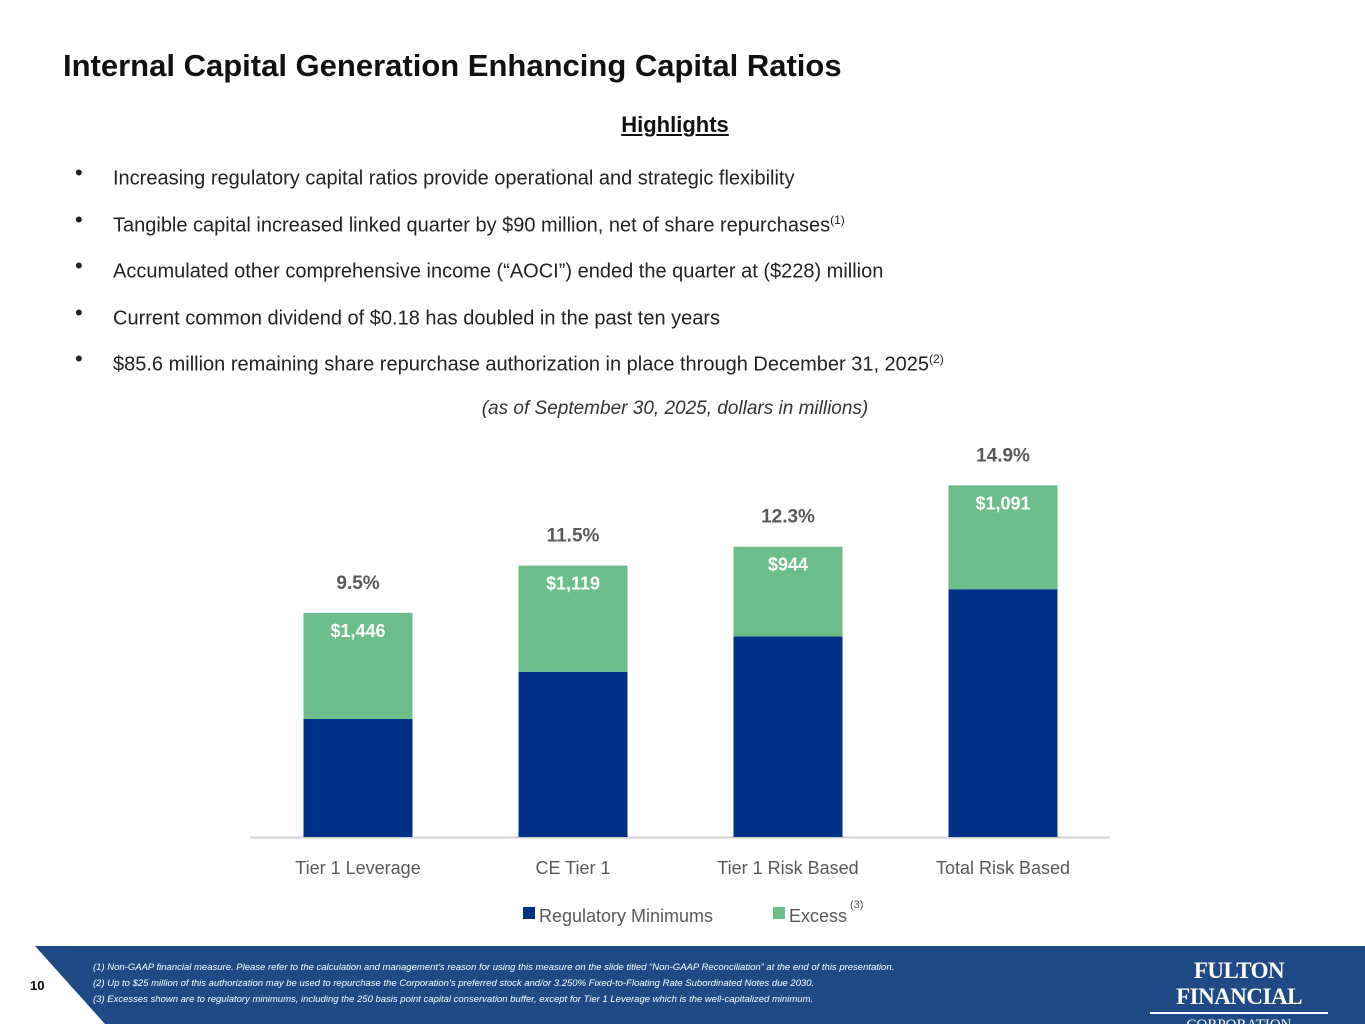  What do you see at coordinates (37, 985) in the screenshot?
I see `page-number: 10` at bounding box center [37, 985].